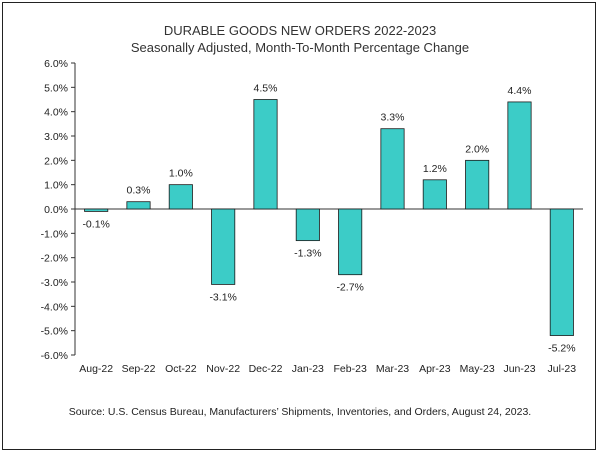 This screenshot has height=454, width=600. Describe the element at coordinates (519, 369) in the screenshot. I see `x-tick-label: Jun-23` at that location.